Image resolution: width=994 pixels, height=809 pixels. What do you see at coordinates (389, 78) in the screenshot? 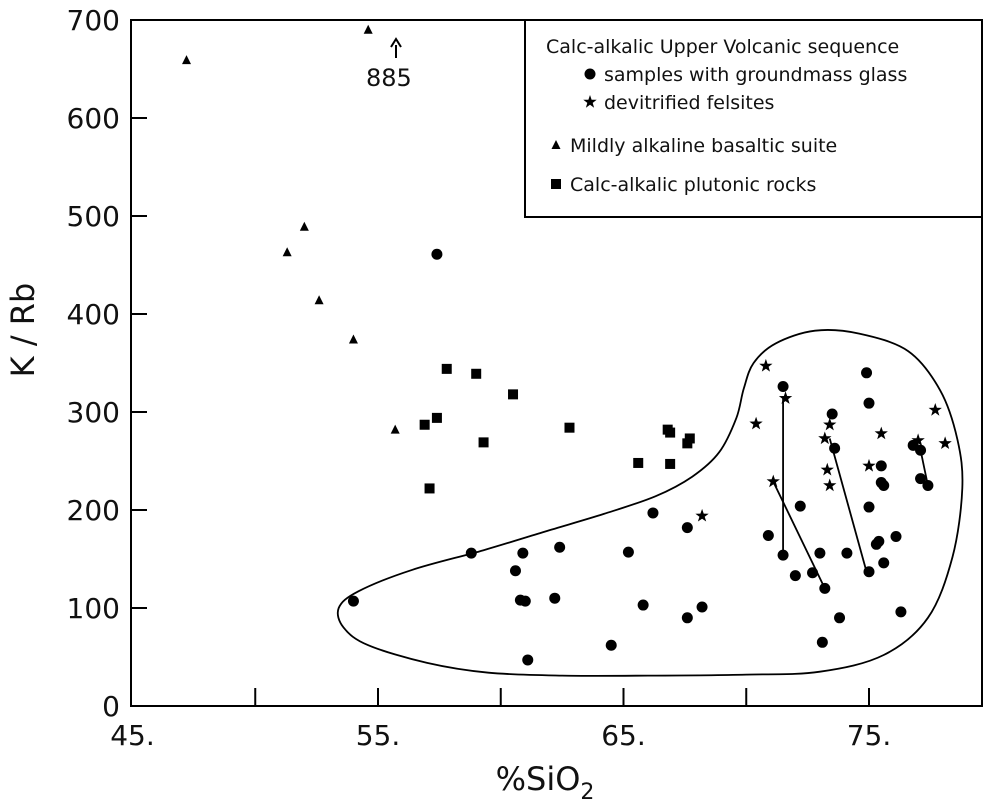
I see `annotation-label: 885` at bounding box center [389, 78].